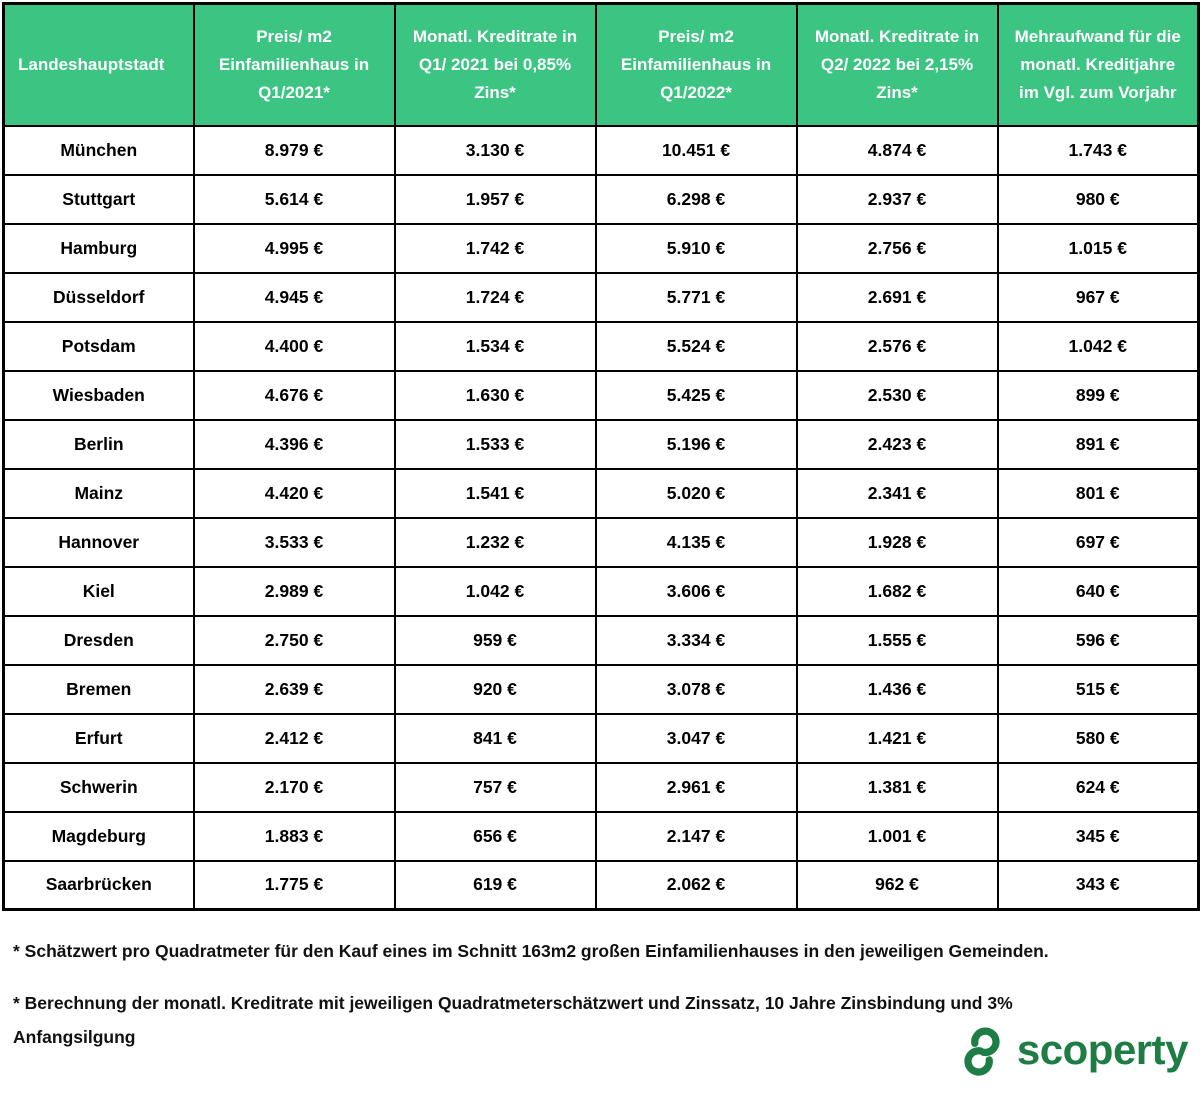  What do you see at coordinates (1098, 248) in the screenshot?
I see `value-cell: 1.015 €` at bounding box center [1098, 248].